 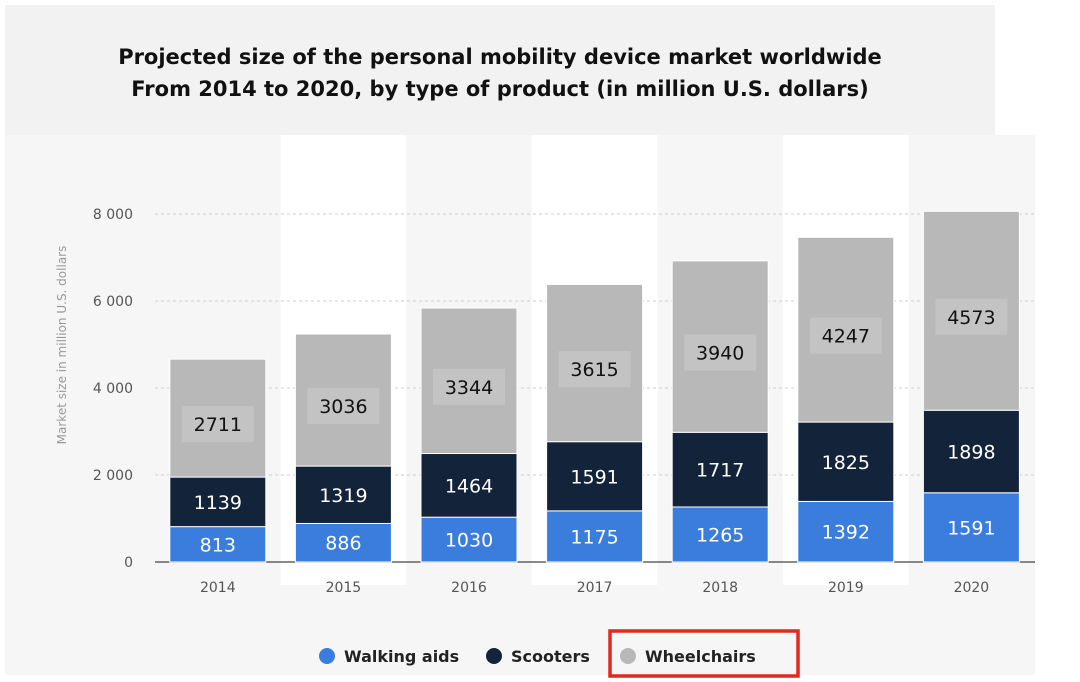 I want to click on legend-highlight-box, so click(x=704, y=653).